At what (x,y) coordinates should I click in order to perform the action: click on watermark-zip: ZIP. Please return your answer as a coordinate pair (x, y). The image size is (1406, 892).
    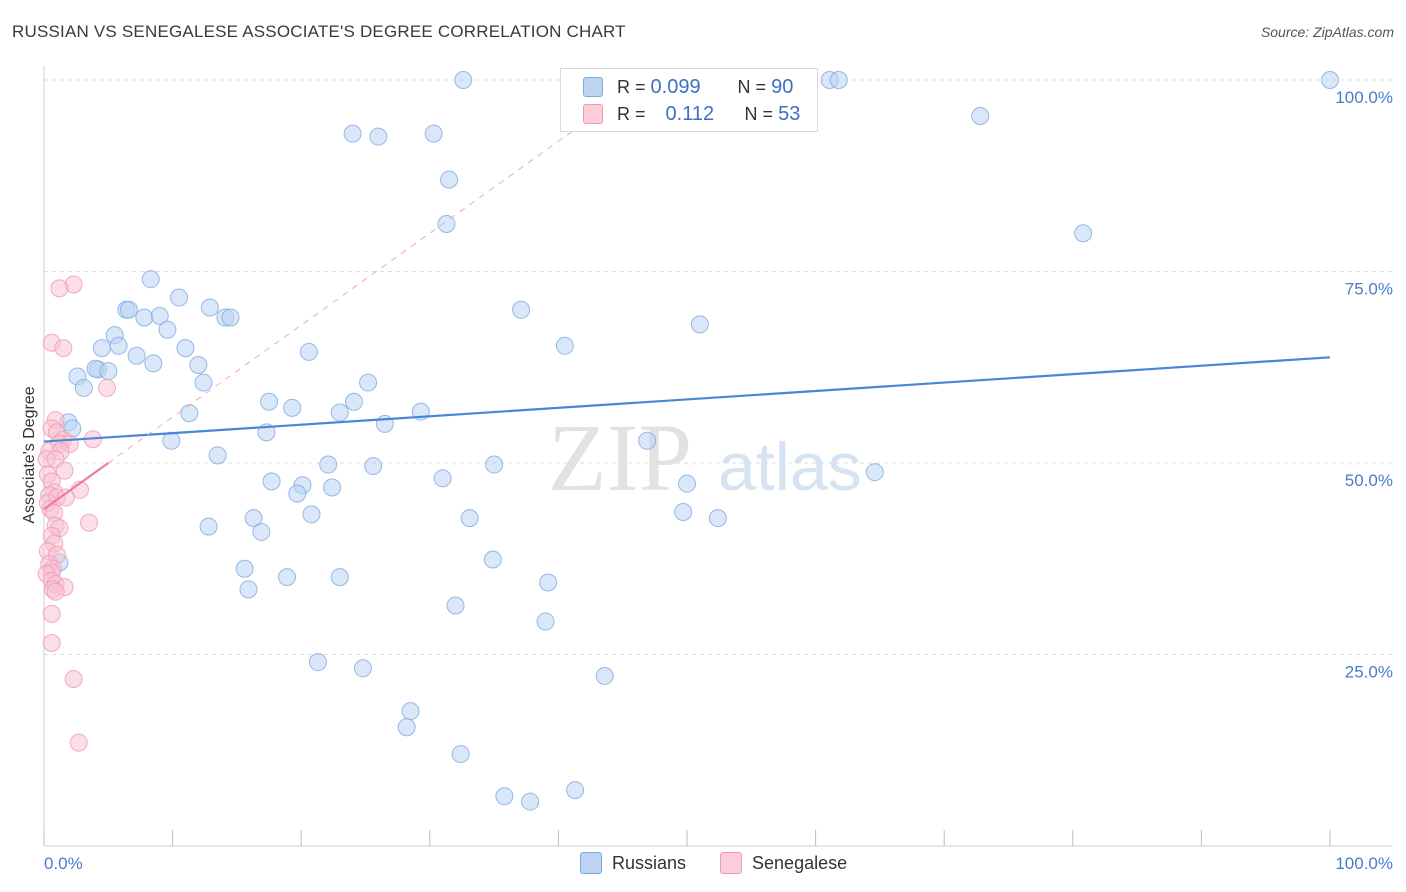
    Looking at the image, I should click on (620, 457).